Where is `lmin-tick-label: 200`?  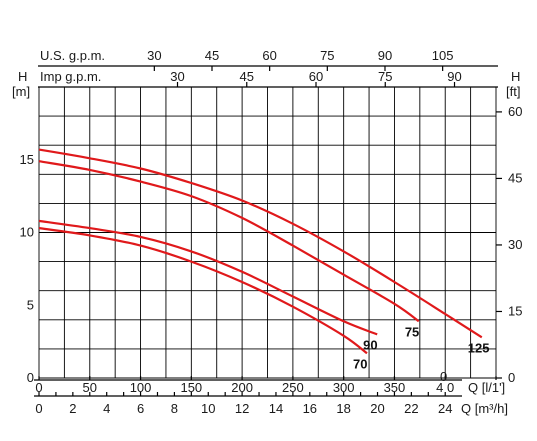
lmin-tick-label: 200 is located at coordinates (242, 387).